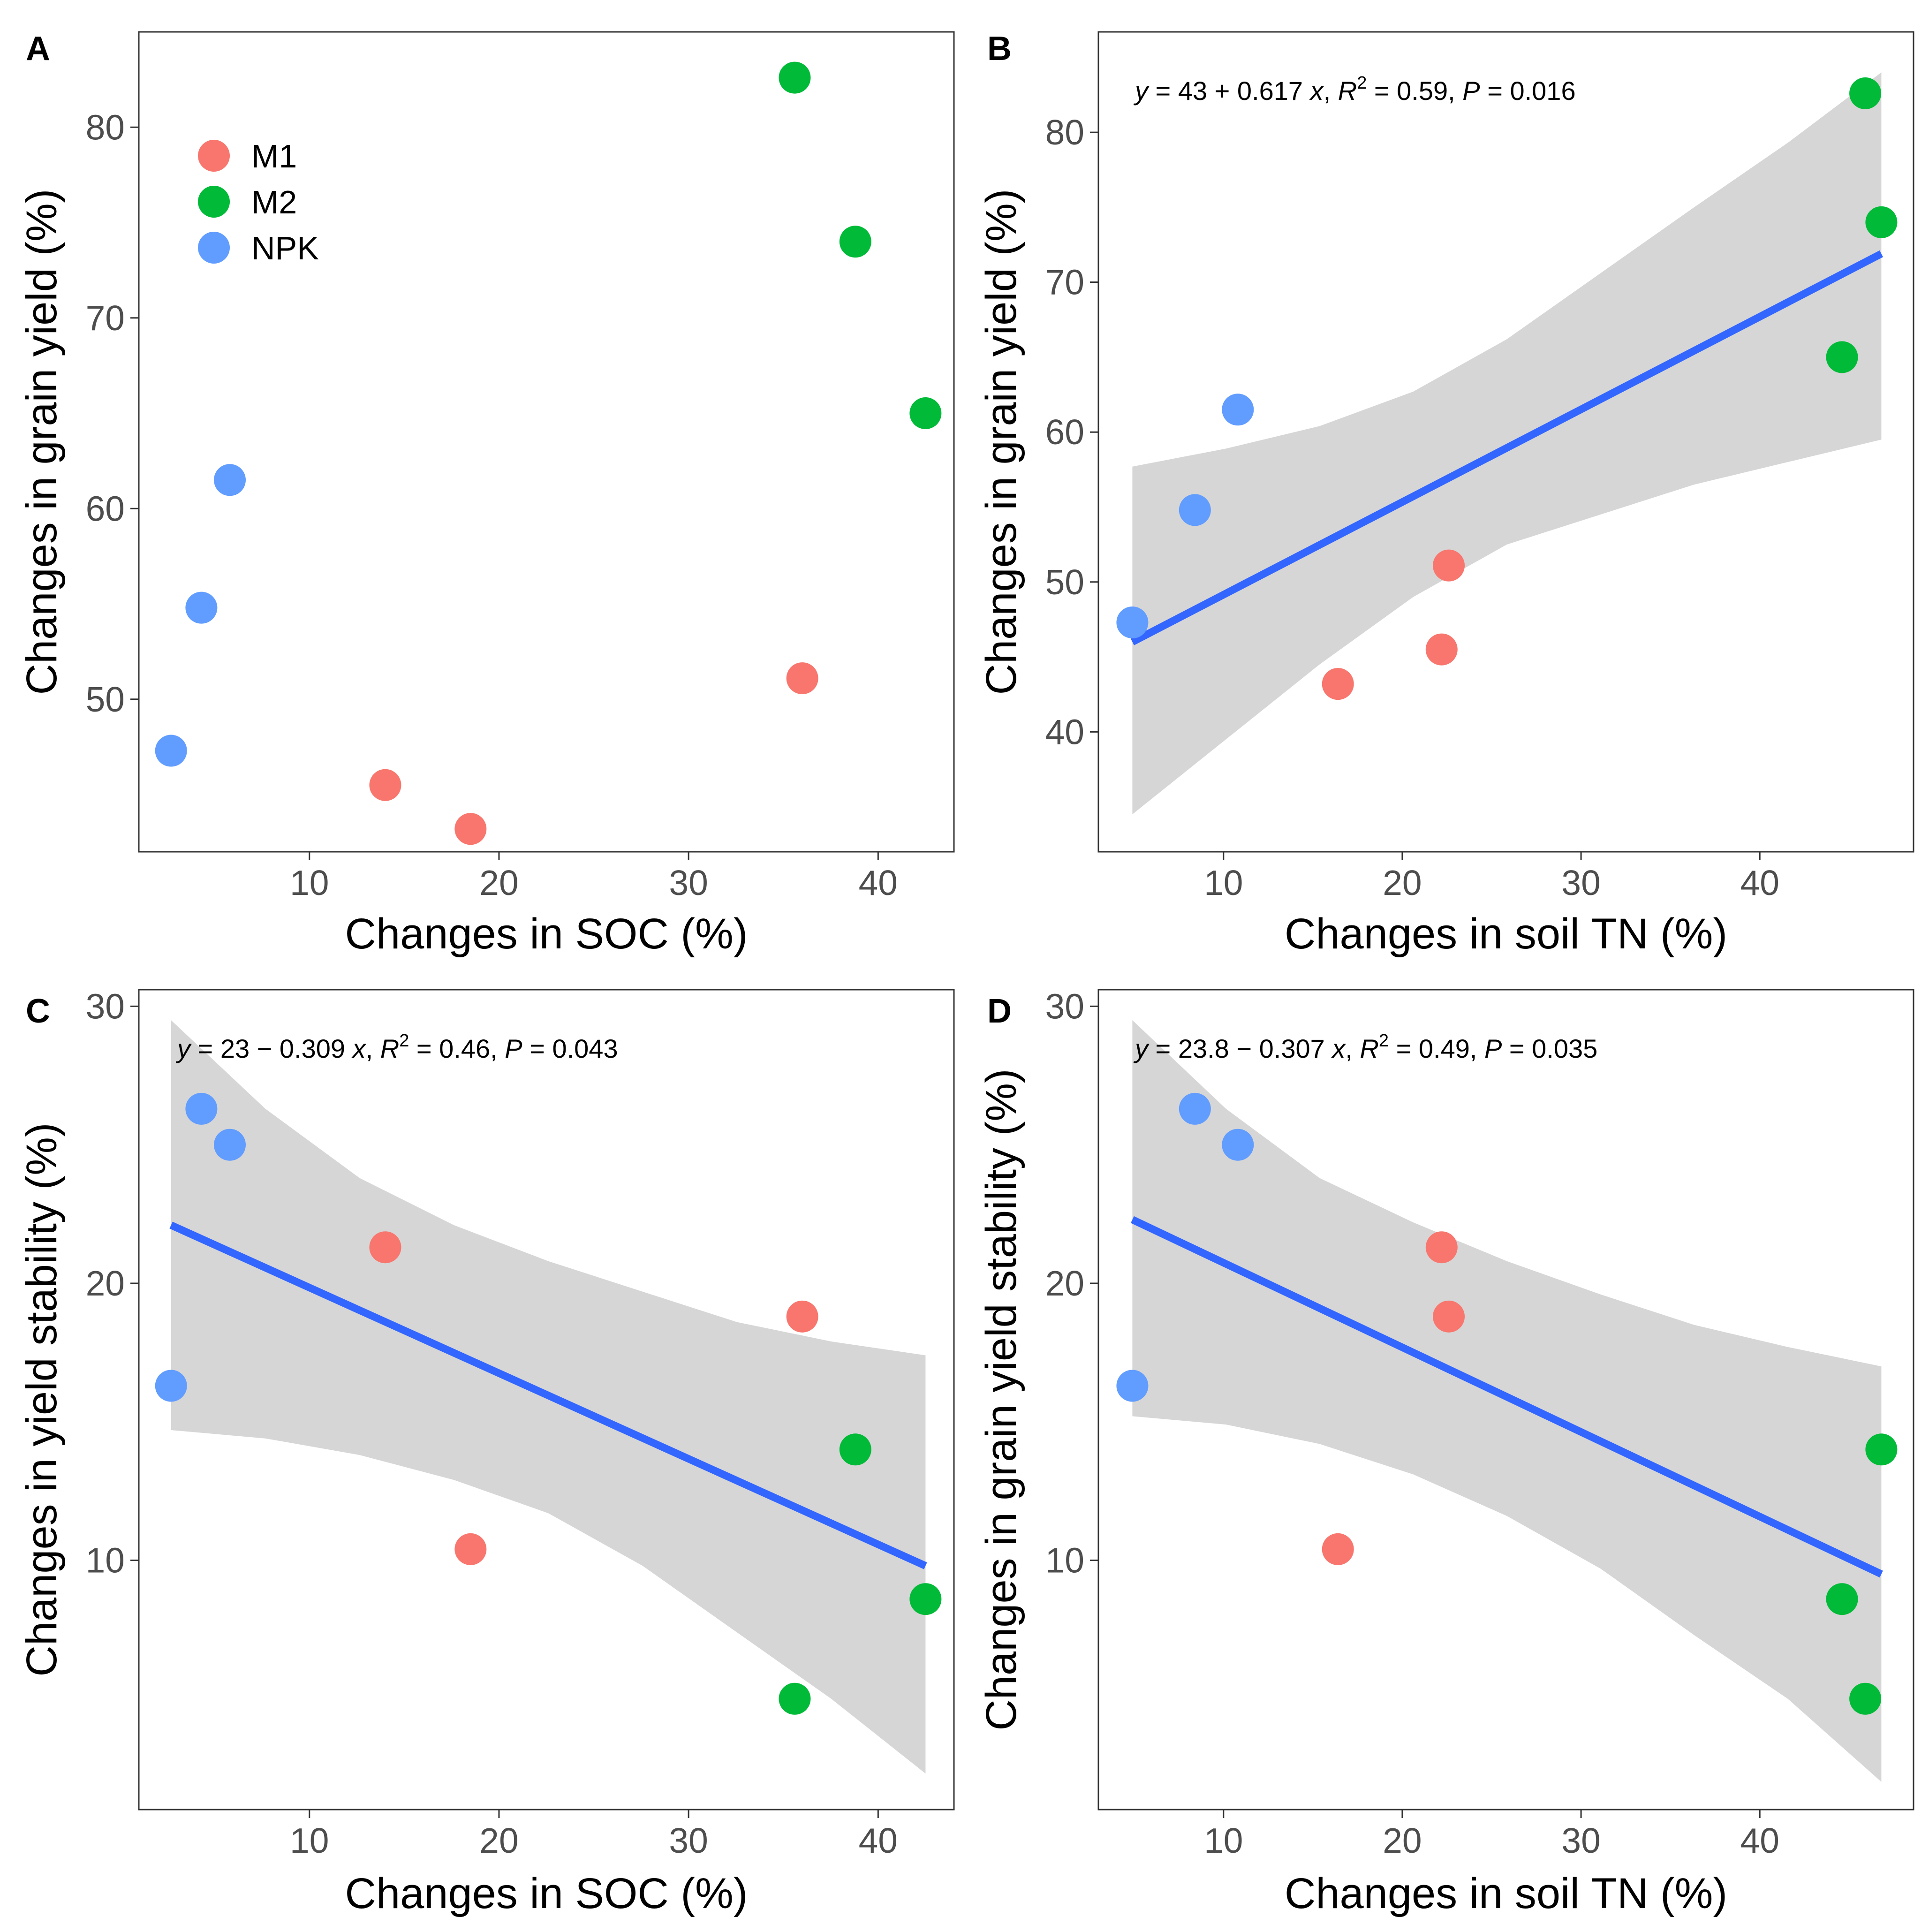  What do you see at coordinates (274, 156) in the screenshot?
I see `legend-label-m1: M1` at bounding box center [274, 156].